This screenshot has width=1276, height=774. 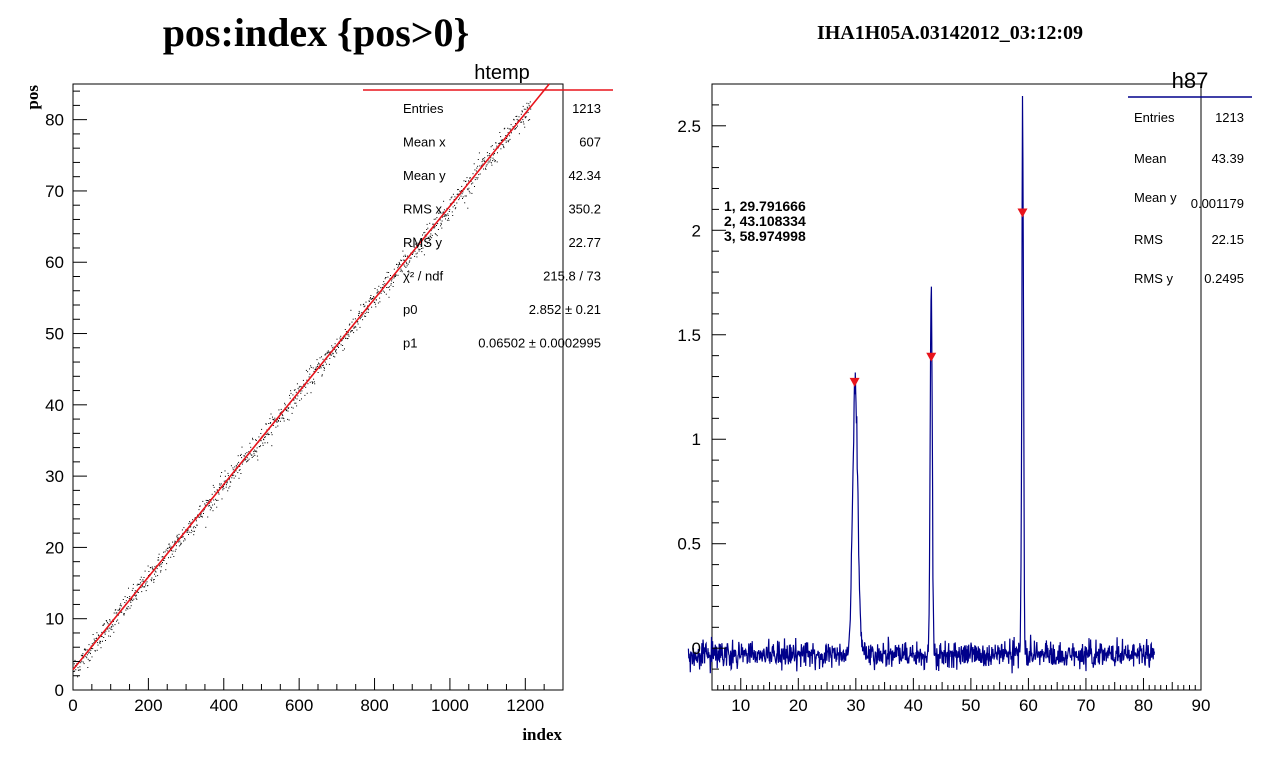 What do you see at coordinates (584, 175) in the screenshot?
I see `stats-value: 42.34` at bounding box center [584, 175].